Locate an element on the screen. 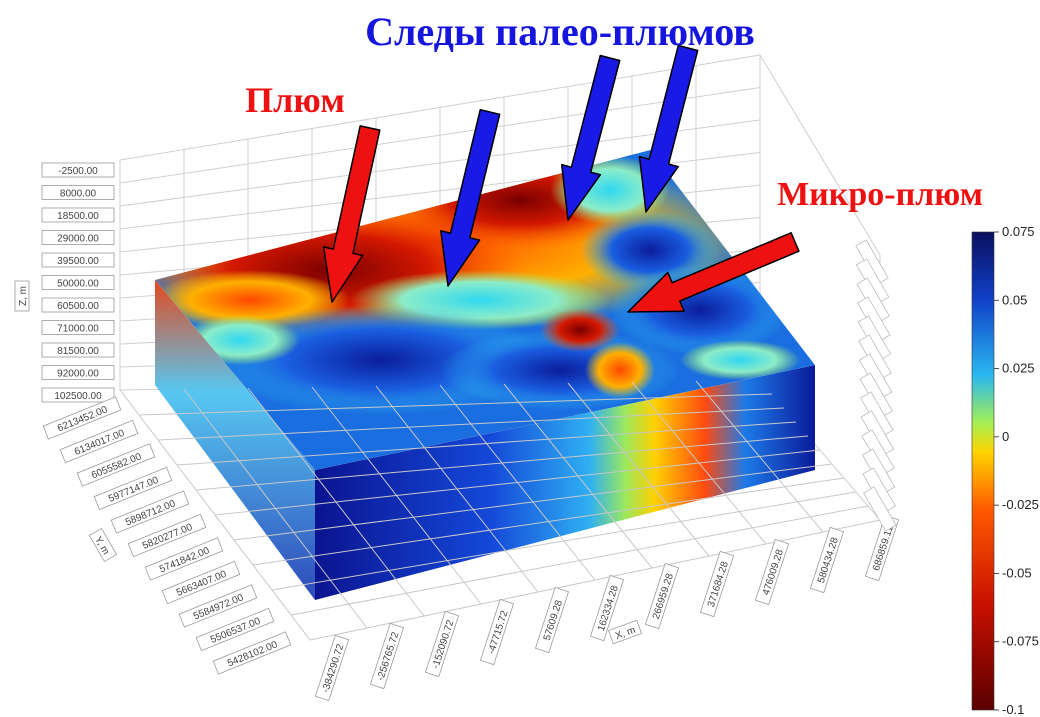 This screenshot has height=717, width=1040. z-tick-3: 29000.00 is located at coordinates (78, 237).